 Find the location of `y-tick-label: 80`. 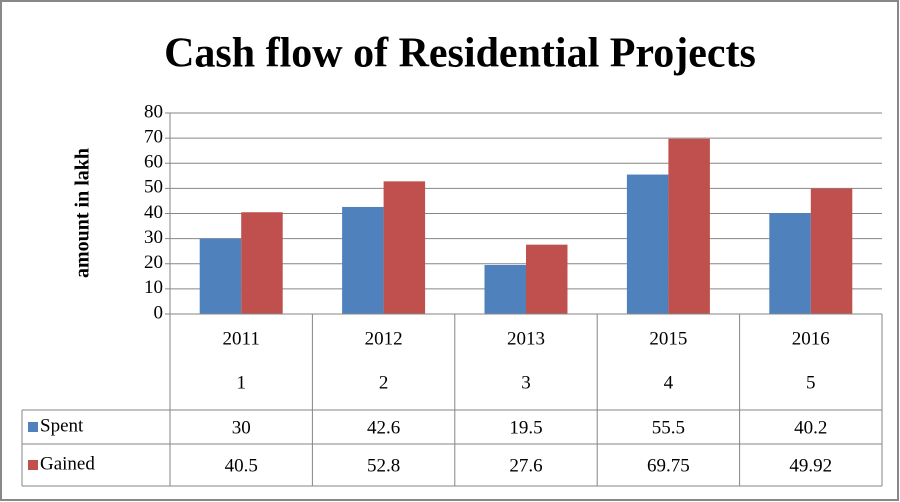

y-tick-label: 80 is located at coordinates (153, 111).